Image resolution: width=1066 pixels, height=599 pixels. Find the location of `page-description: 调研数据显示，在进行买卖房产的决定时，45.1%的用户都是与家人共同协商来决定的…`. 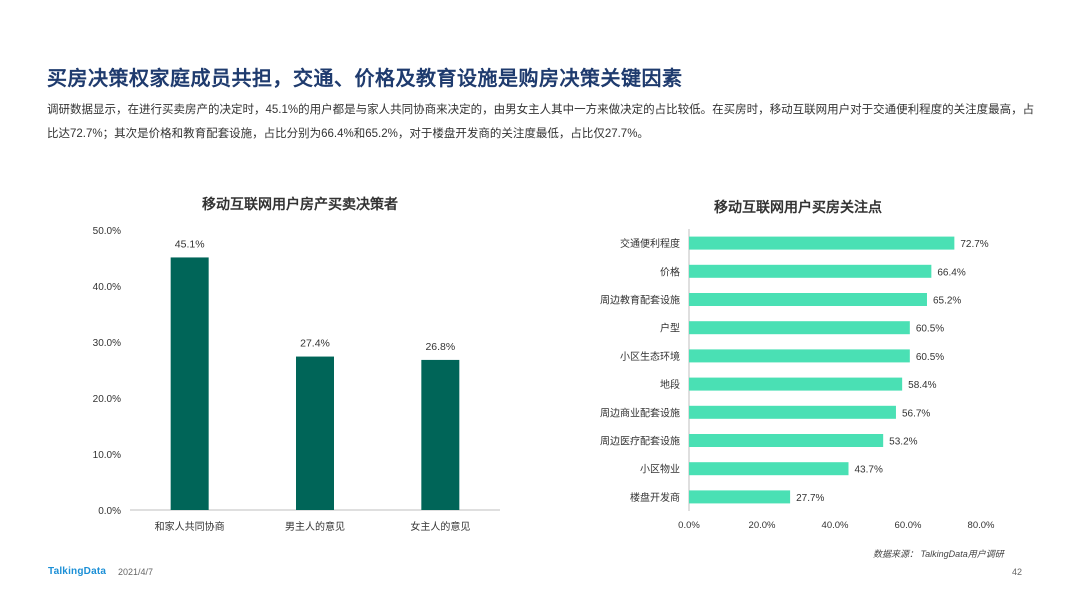

page-description: 调研数据显示，在进行买卖房产的决定时，45.1%的用户都是与家人共同协商来决定的… is located at coordinates (541, 122).